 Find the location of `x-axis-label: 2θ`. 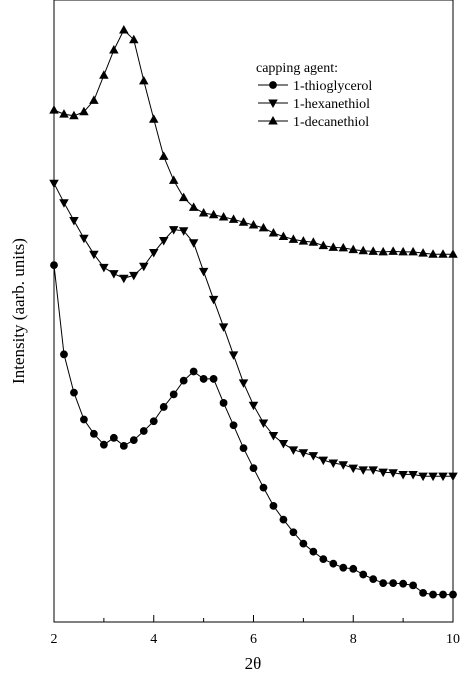

x-axis-label: 2θ is located at coordinates (253, 663).